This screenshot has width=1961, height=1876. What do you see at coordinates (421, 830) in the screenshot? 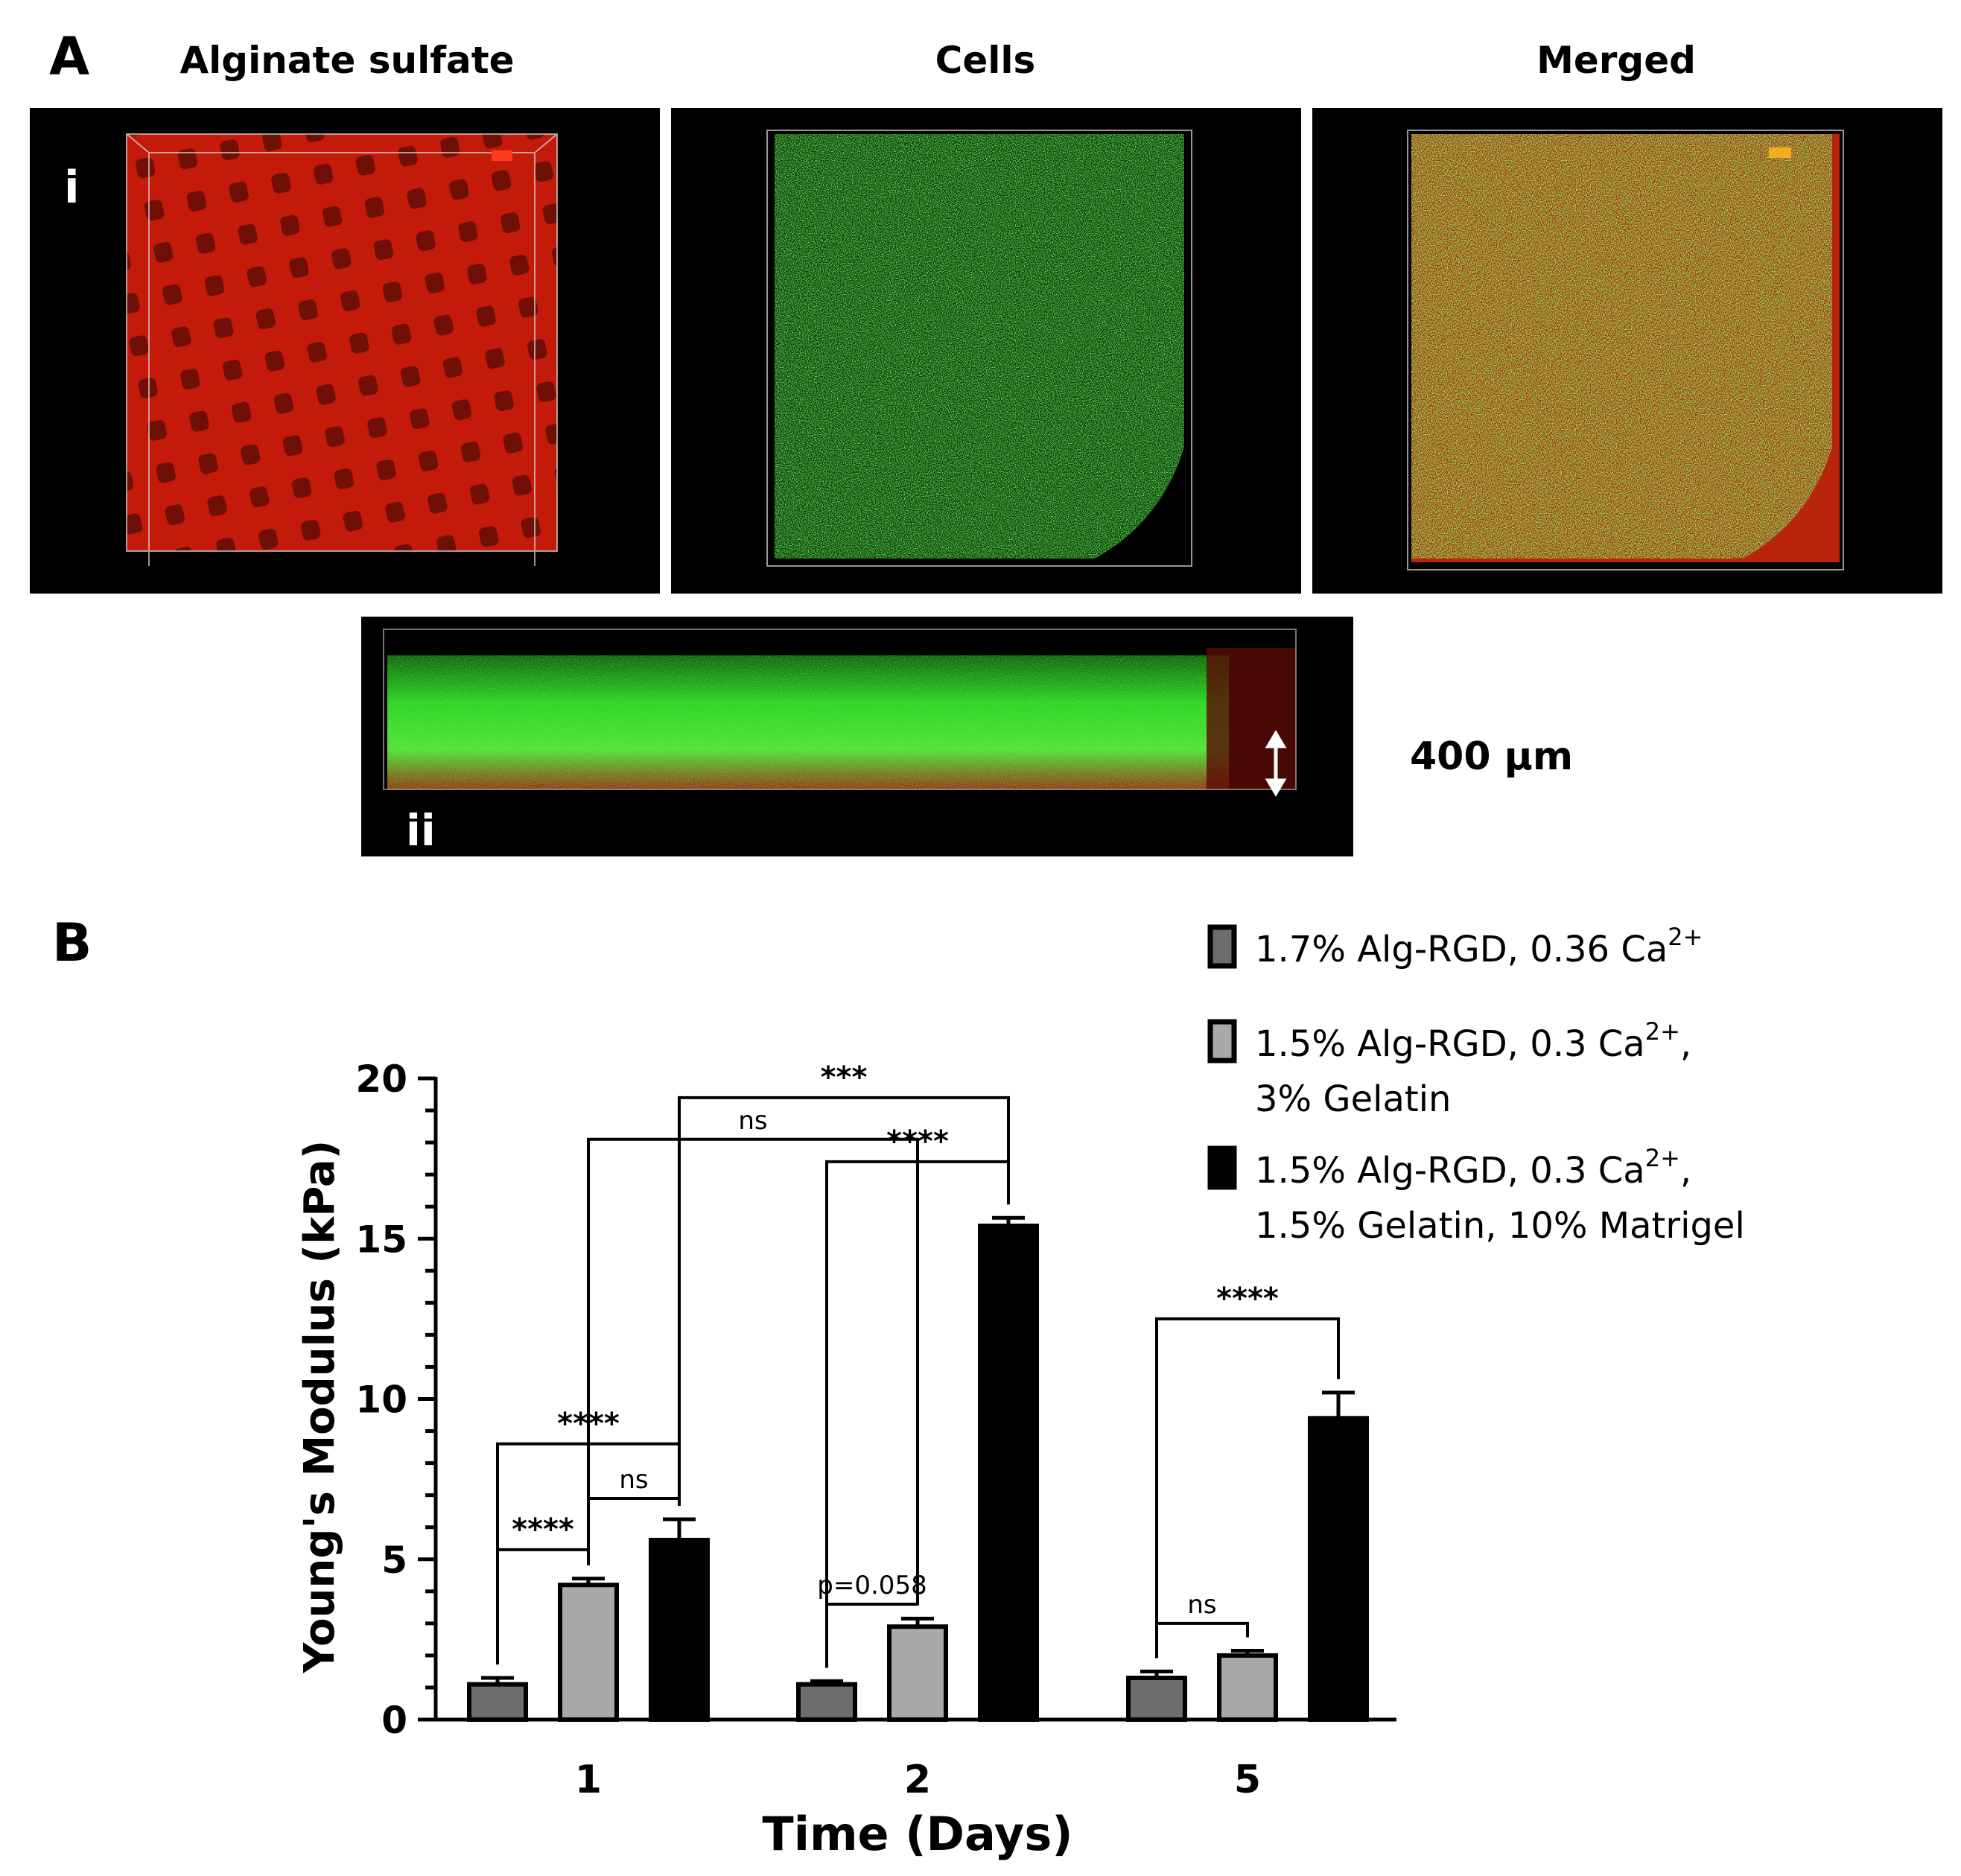
I see `sublabel-ii: ii` at bounding box center [421, 830].